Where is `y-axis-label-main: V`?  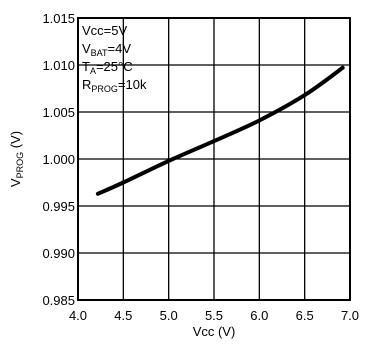
y-axis-label-main: V is located at coordinates (15, 182).